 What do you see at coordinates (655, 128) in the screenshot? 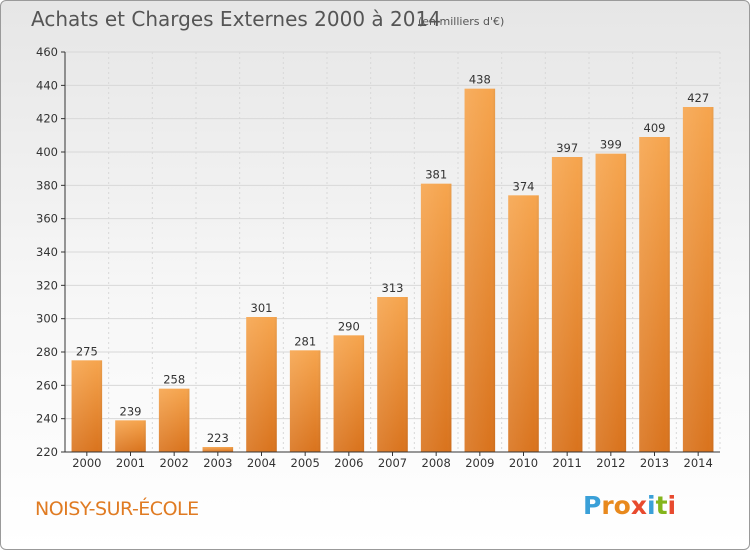
I see `value-label: 409` at bounding box center [655, 128].